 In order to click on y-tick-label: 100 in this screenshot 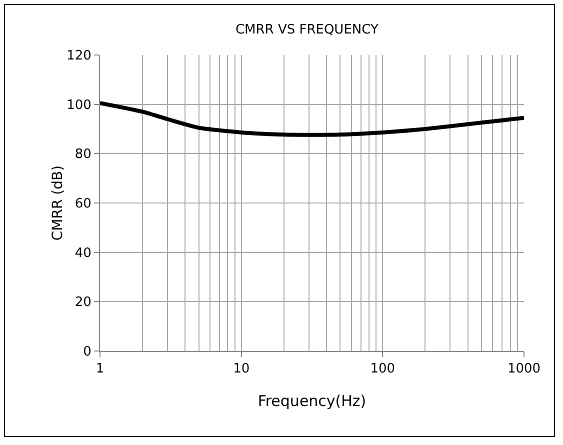, I will do `click(79, 105)`.